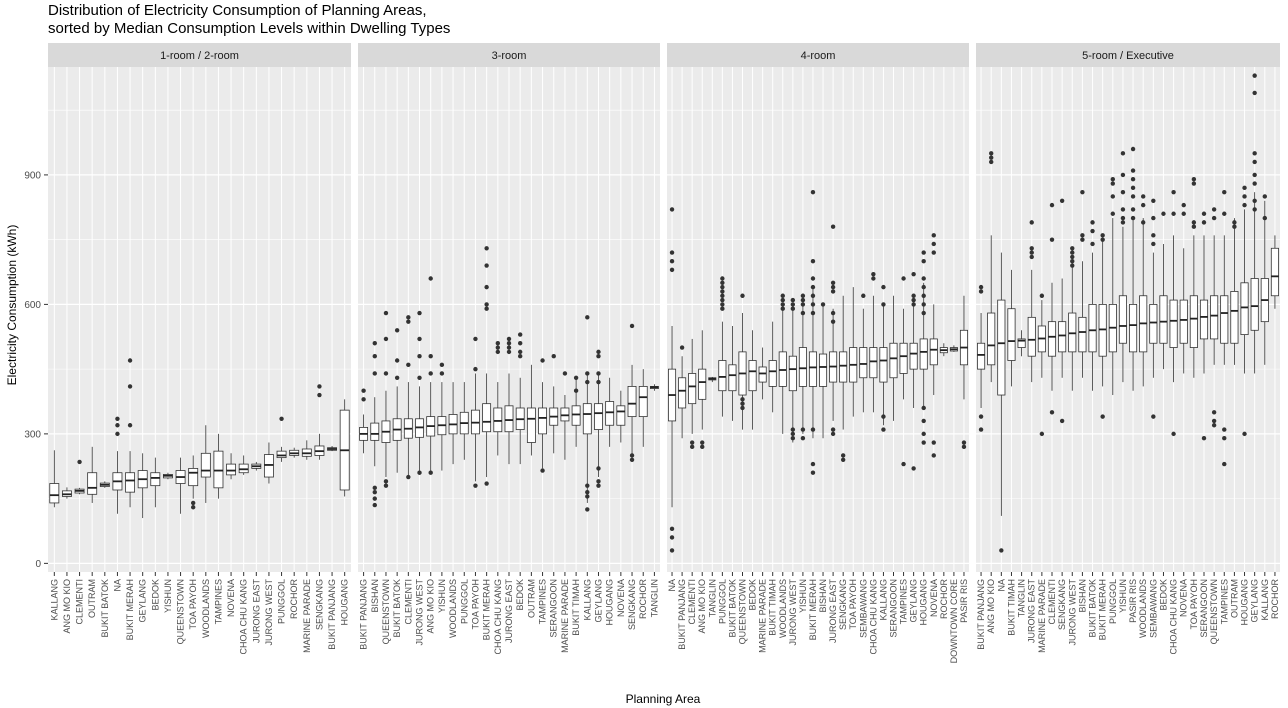  Describe the element at coordinates (1255, 601) in the screenshot. I see `x-tick-label: GEYLANG` at that location.